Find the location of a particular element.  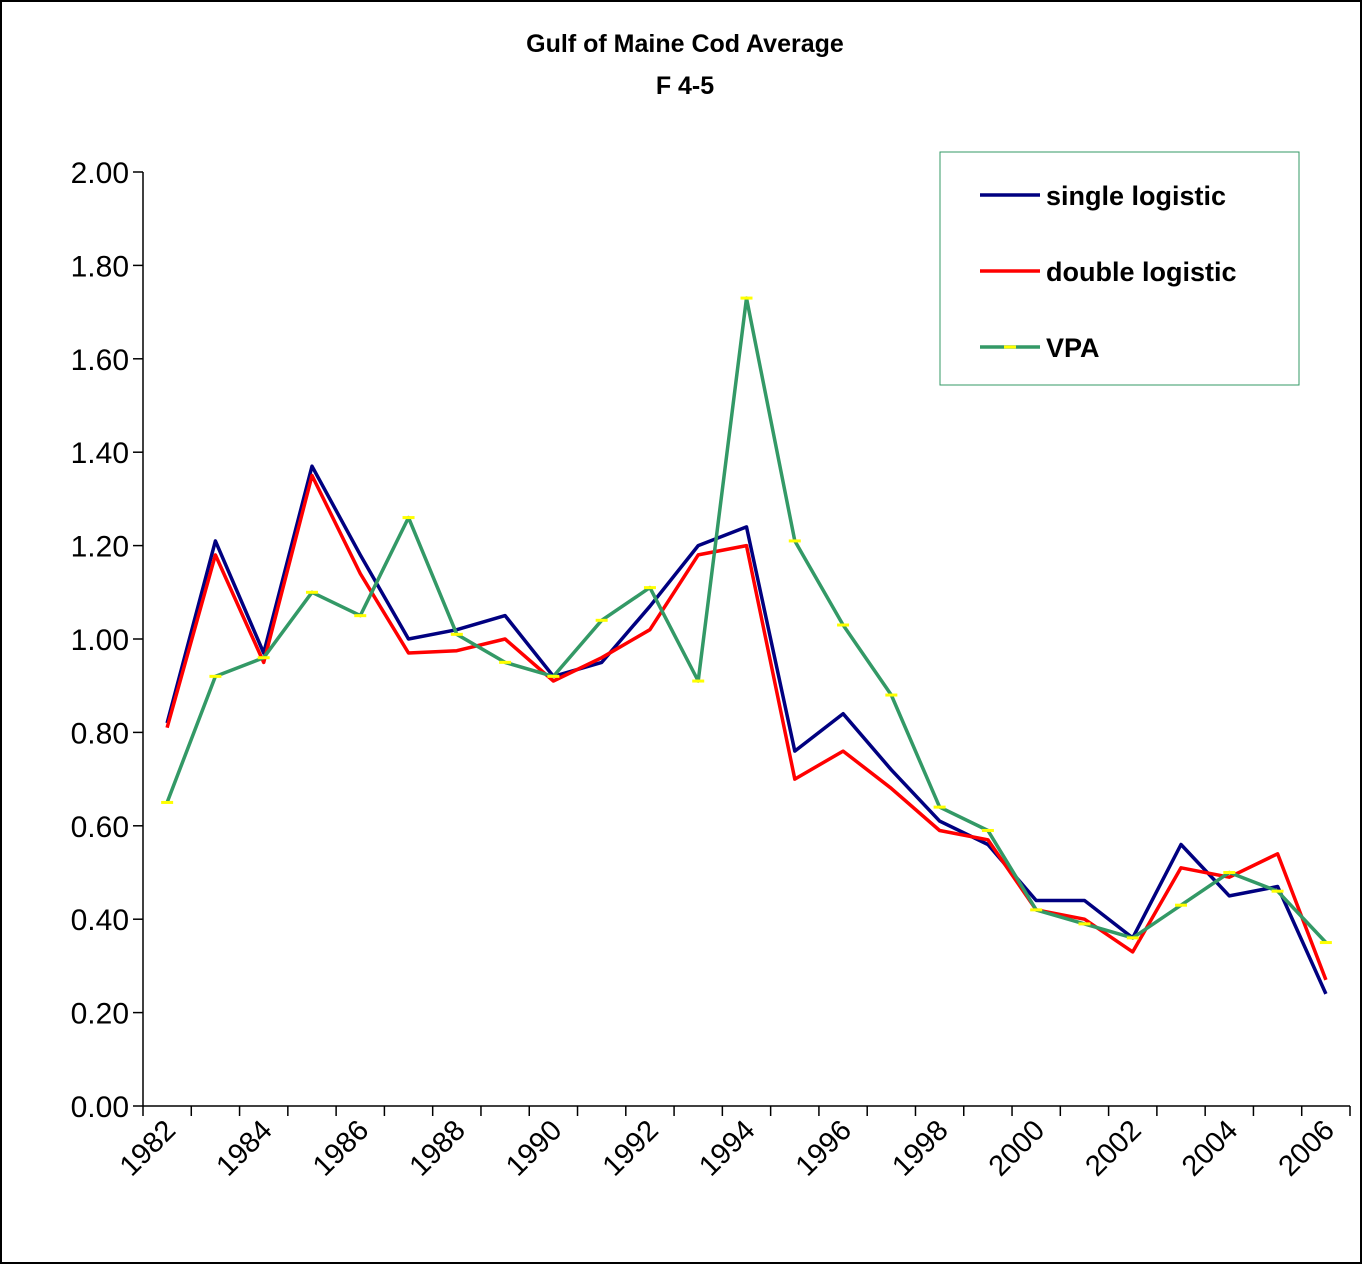

y-tick-label: 1.80 is located at coordinates (100, 266).